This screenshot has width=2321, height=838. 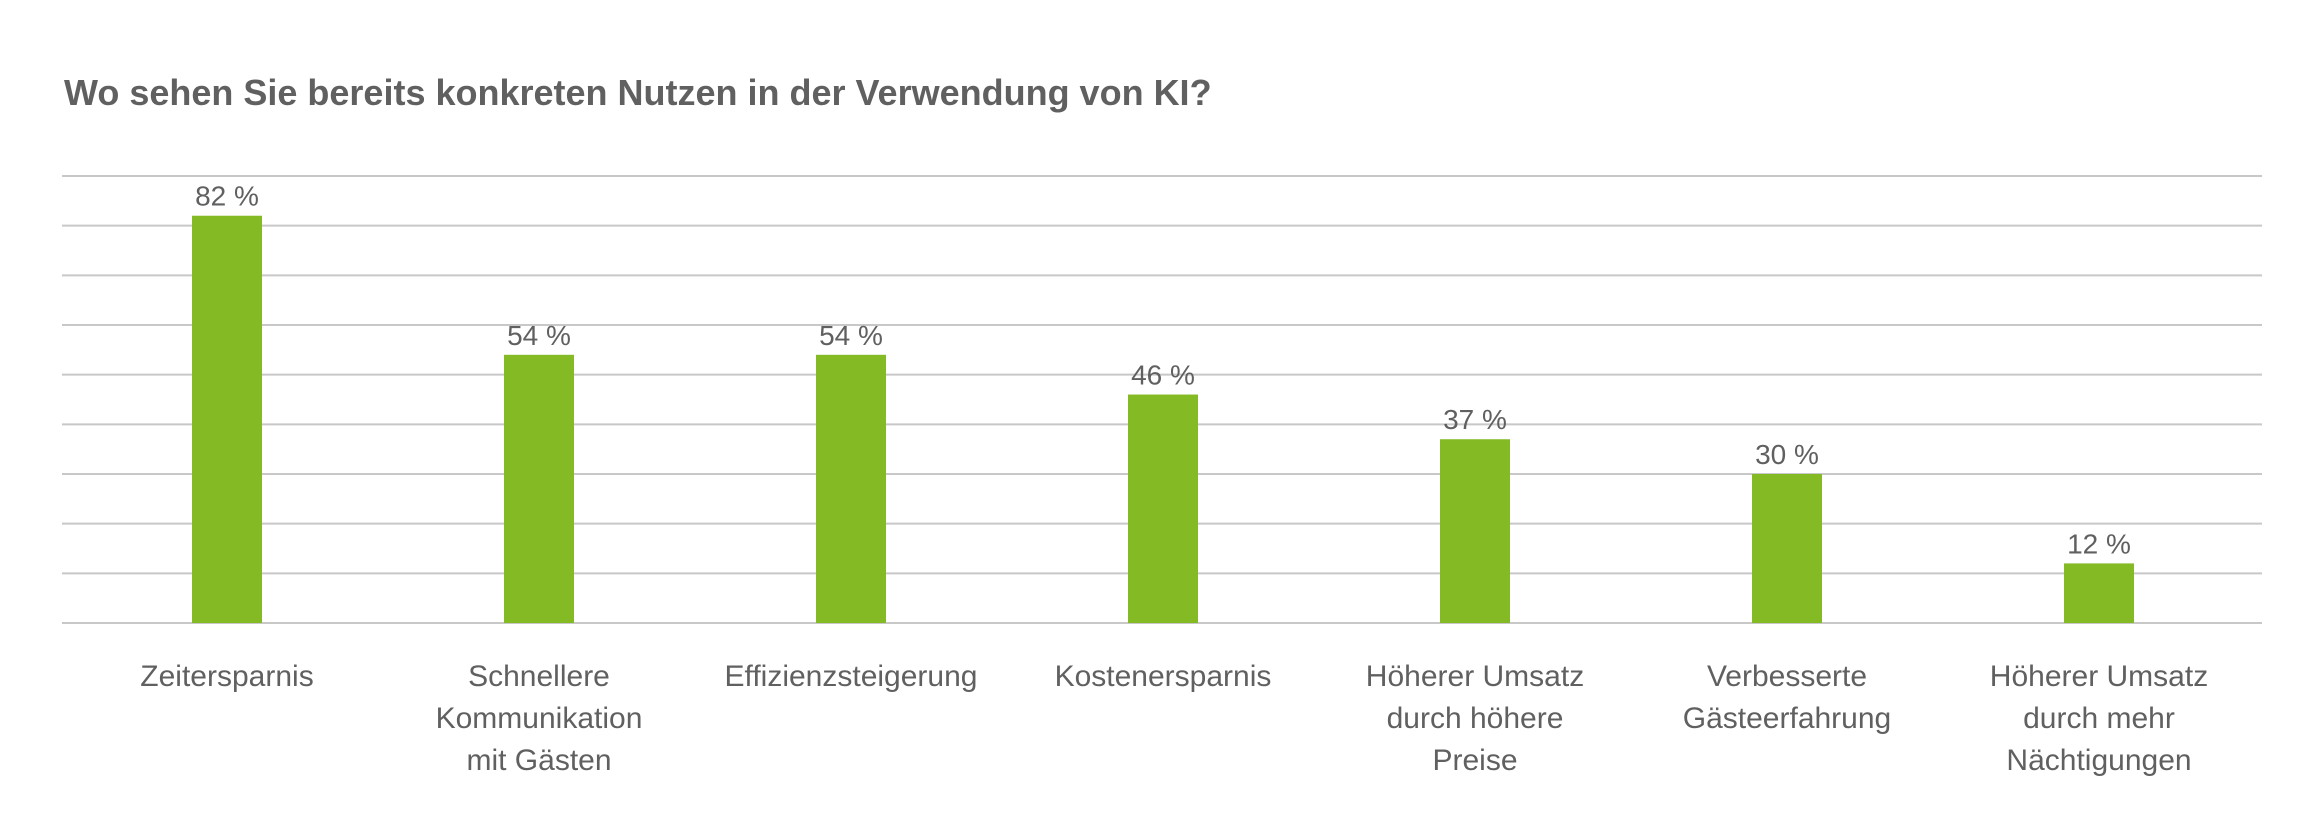 I want to click on category-tick-label: Verbesserte Gästeerfahrung, so click(x=1787, y=697).